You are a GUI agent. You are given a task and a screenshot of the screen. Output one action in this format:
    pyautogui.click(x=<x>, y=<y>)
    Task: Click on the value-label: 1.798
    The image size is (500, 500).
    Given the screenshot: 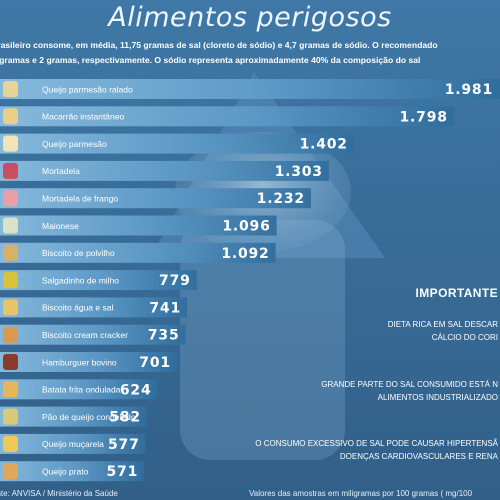 What is the action you would take?
    pyautogui.click(x=424, y=117)
    